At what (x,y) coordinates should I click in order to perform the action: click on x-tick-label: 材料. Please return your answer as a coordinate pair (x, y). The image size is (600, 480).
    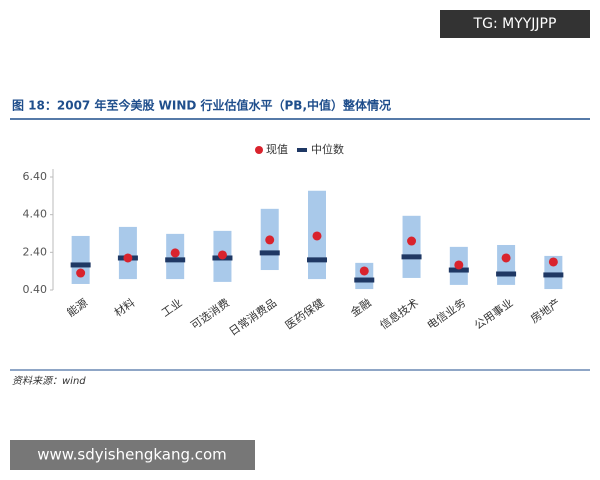
    Looking at the image, I should click on (124, 307).